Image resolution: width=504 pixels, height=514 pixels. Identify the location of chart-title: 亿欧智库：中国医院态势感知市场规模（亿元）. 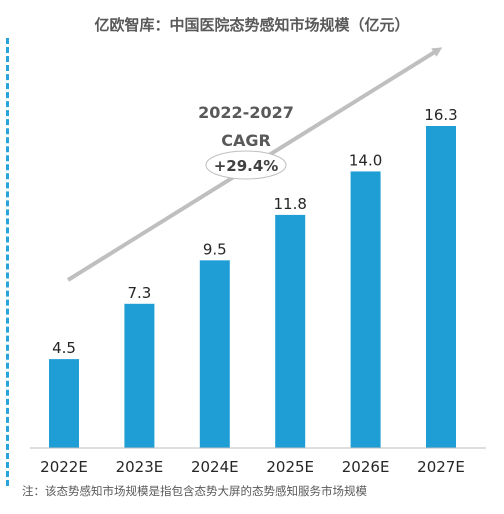
(252, 25).